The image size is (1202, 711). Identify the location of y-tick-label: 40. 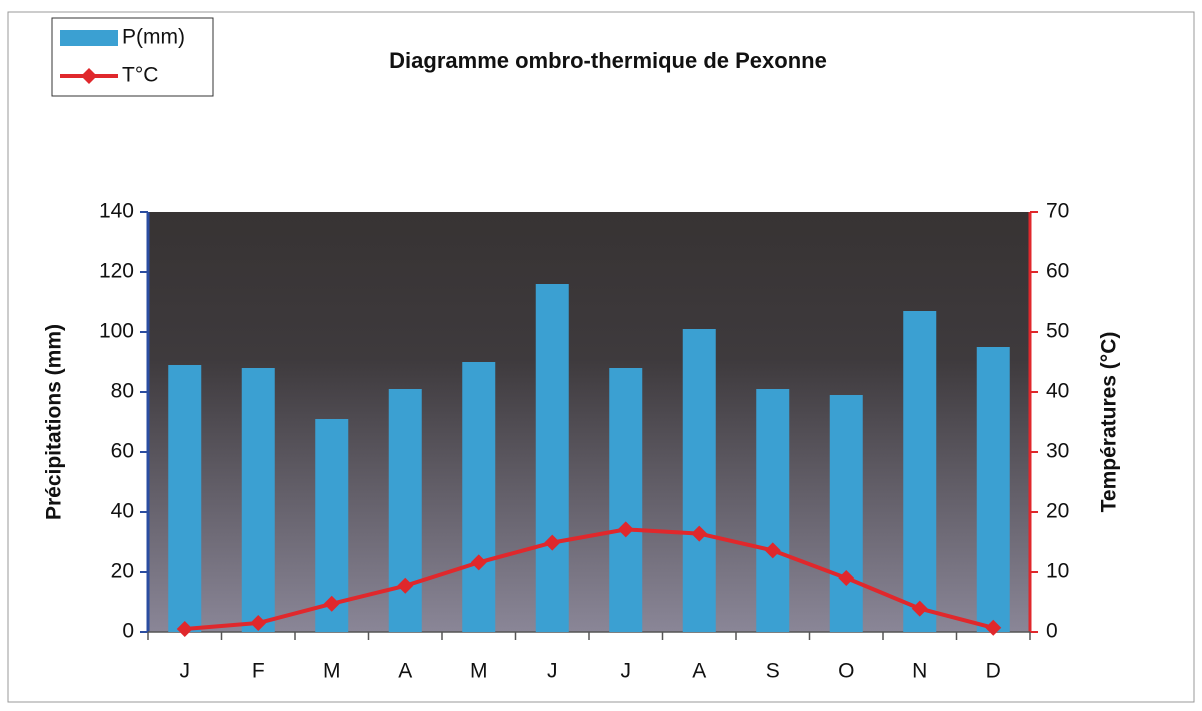
(122, 511).